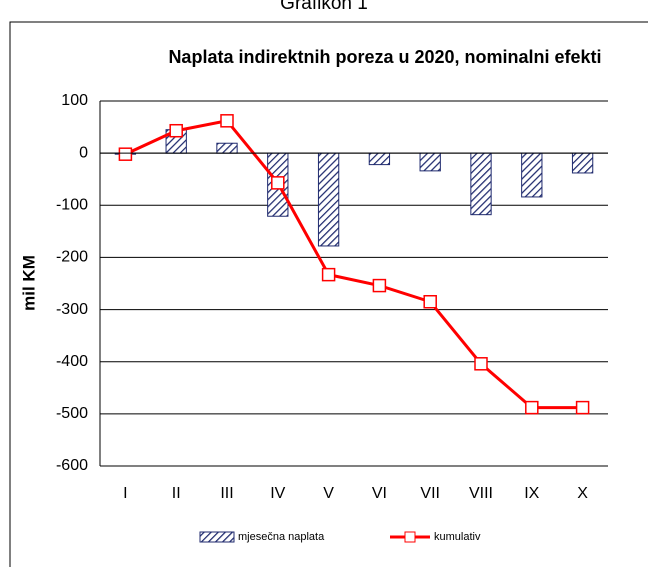  Describe the element at coordinates (226, 493) in the screenshot. I see `x-tick-label: III` at that location.